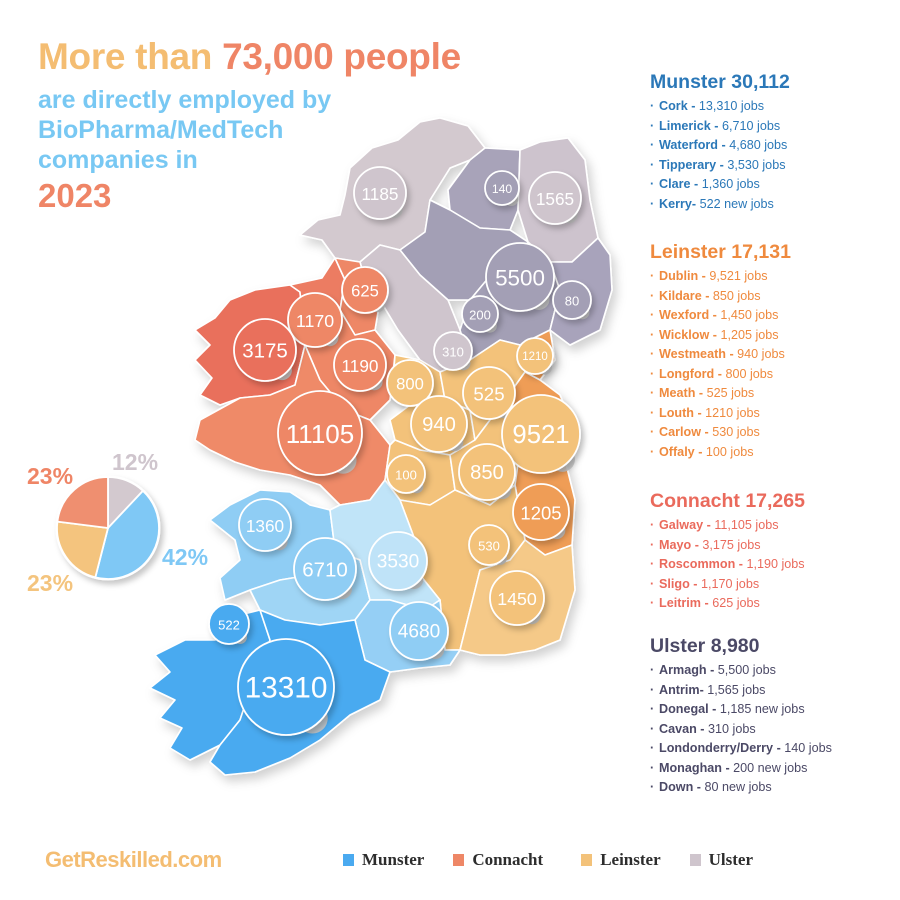 This screenshot has height=900, width=900. Describe the element at coordinates (265, 351) in the screenshot. I see `bubble-label: 3175` at that location.